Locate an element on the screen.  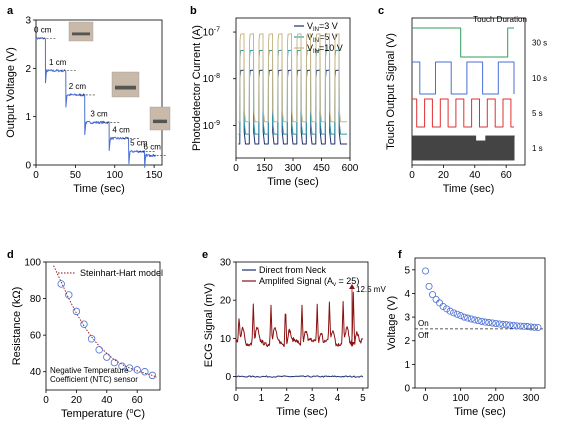
step-label: 3 cm is located at coordinates (99, 113).